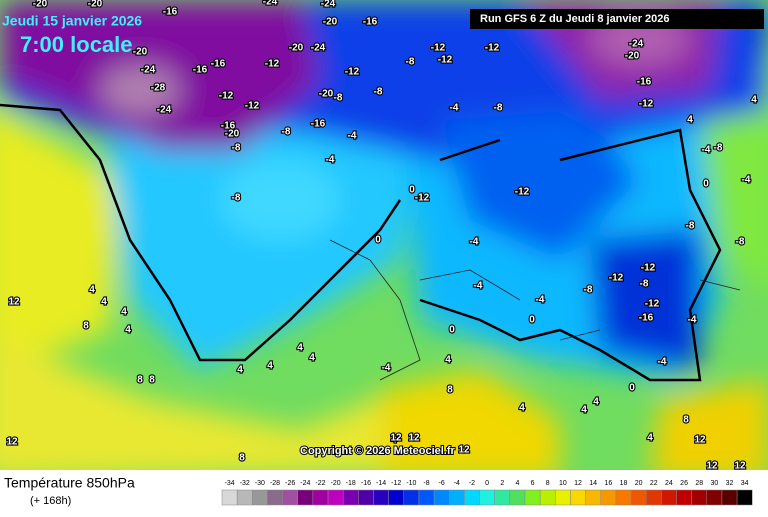  What do you see at coordinates (378, 451) in the screenshot?
I see `copyright: Copyright © 2026 Meteociel.fr` at bounding box center [378, 451].